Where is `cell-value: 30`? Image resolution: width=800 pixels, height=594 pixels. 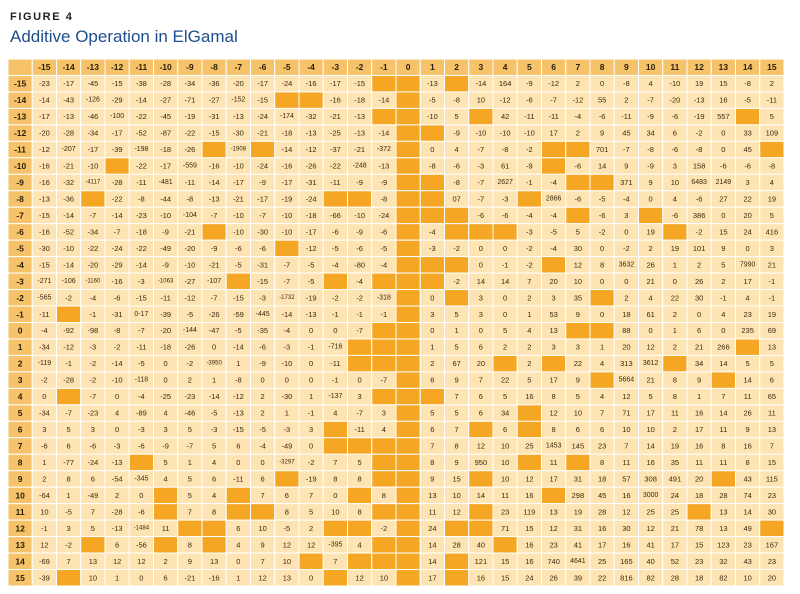
cell-value: 30 is located at coordinates (578, 248).